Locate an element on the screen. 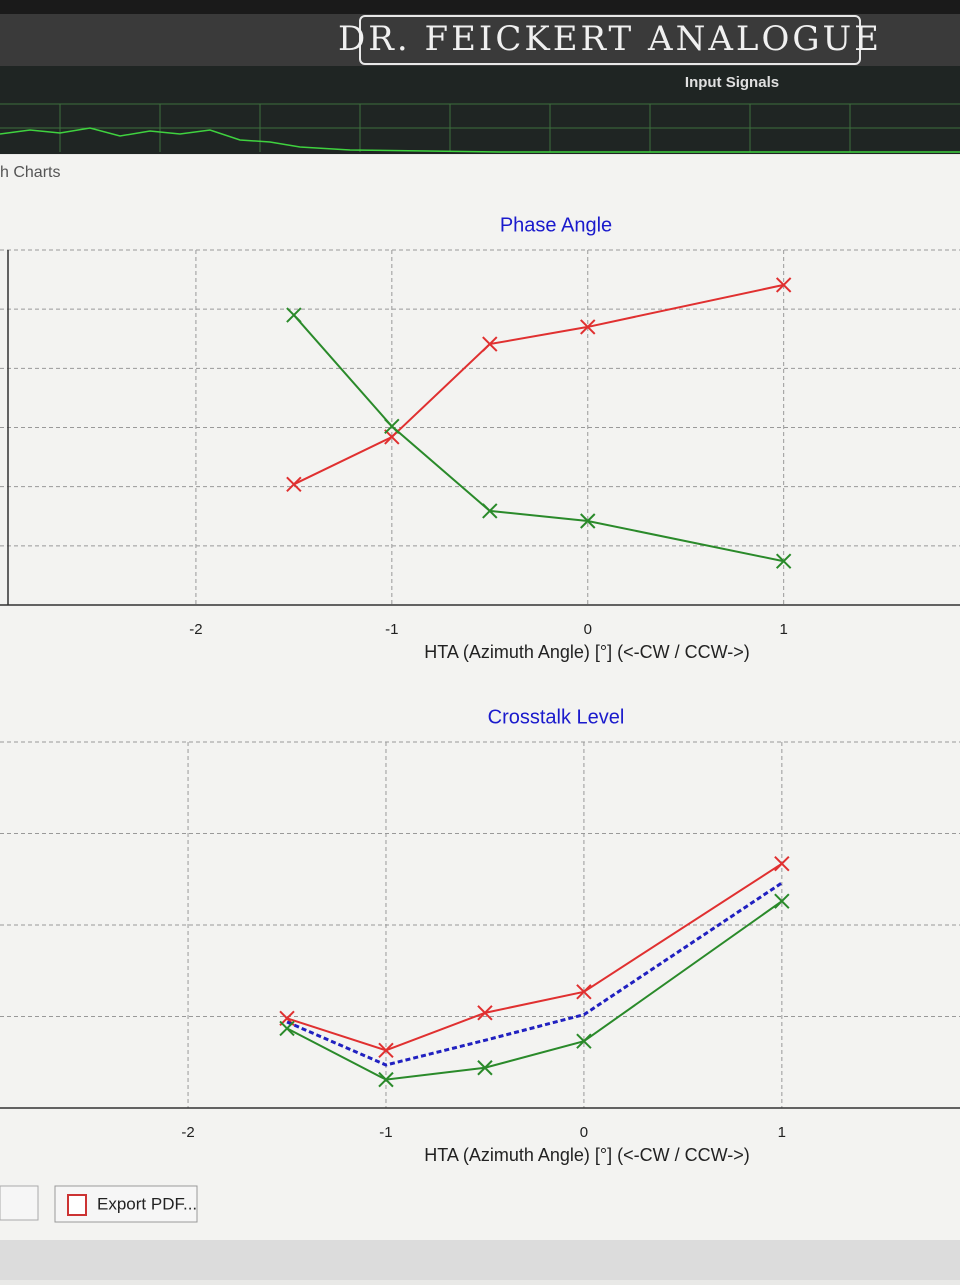 The image size is (960, 1285). signal-trace is located at coordinates (480, 140).